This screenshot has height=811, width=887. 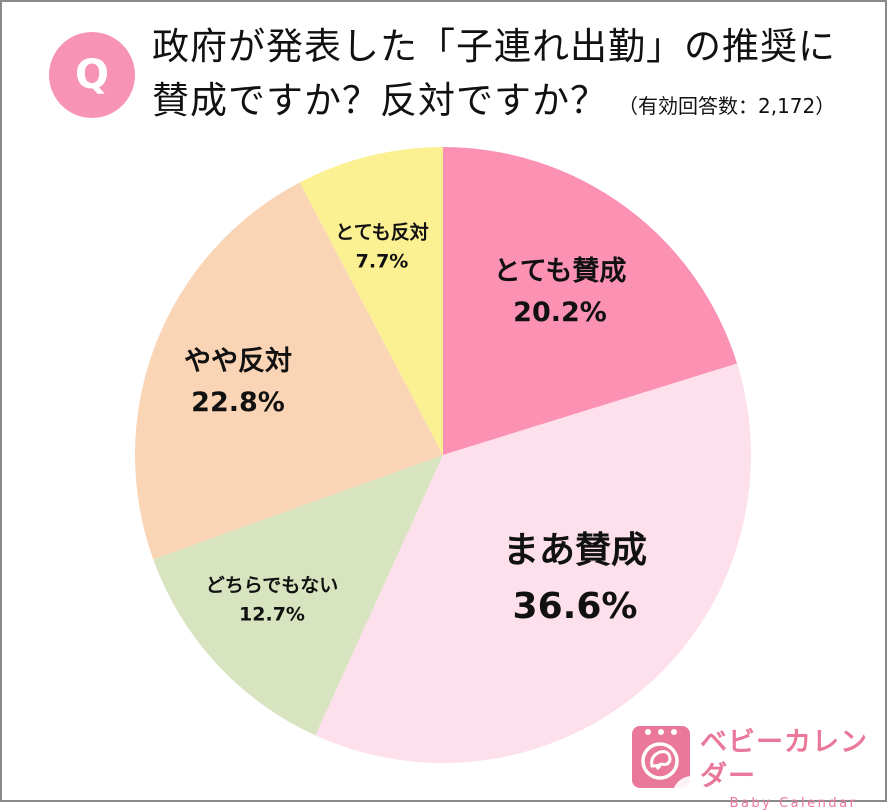 I want to click on slice-label-somewhat-agree: まあ賛成 36.6%, so click(x=575, y=578).